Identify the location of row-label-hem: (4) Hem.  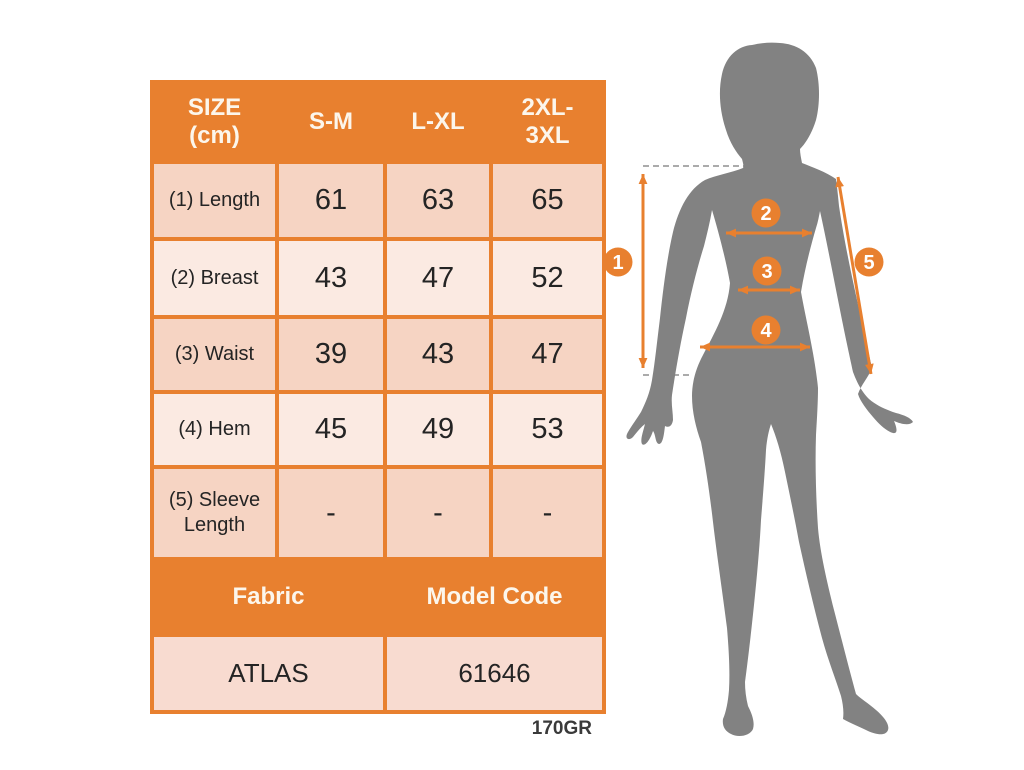
(214, 429).